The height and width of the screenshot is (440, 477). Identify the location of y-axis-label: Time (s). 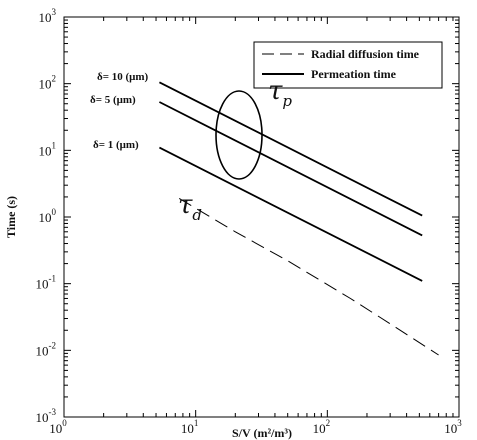
(11, 217).